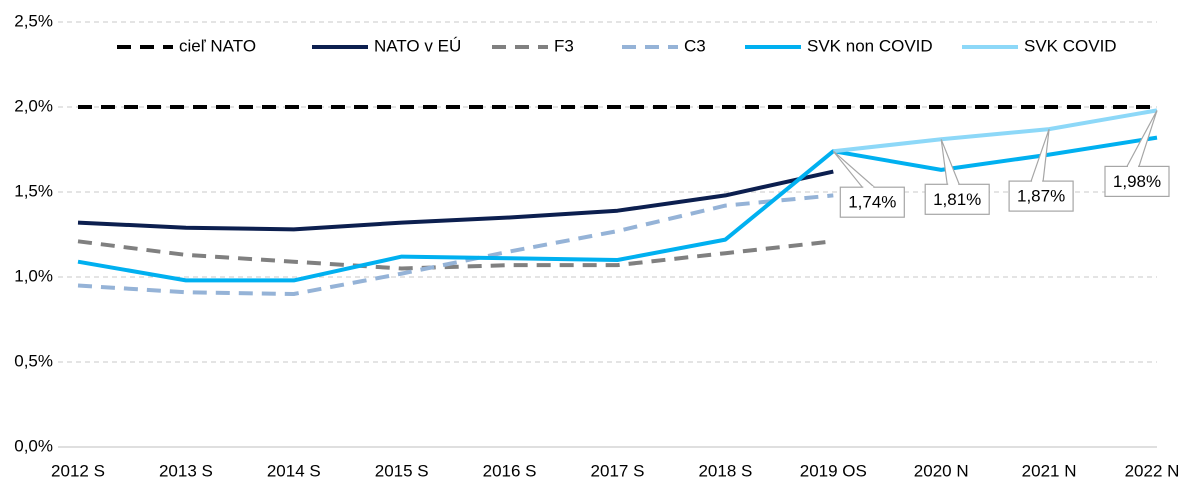 This screenshot has width=1189, height=486. What do you see at coordinates (1152, 470) in the screenshot?
I see `x-tick-label: 2022 N` at bounding box center [1152, 470].